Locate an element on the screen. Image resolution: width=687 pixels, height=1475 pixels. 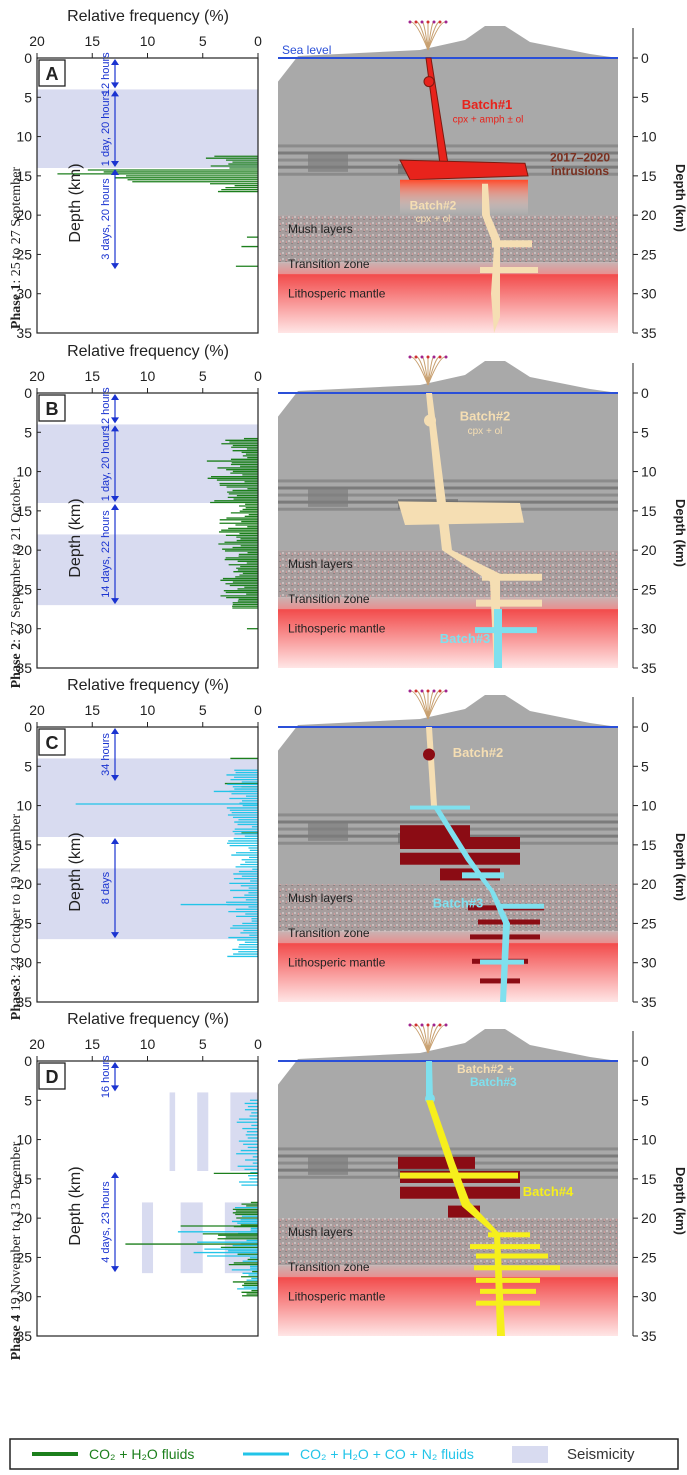
mantle-layer is located at coordinates (448, 972).